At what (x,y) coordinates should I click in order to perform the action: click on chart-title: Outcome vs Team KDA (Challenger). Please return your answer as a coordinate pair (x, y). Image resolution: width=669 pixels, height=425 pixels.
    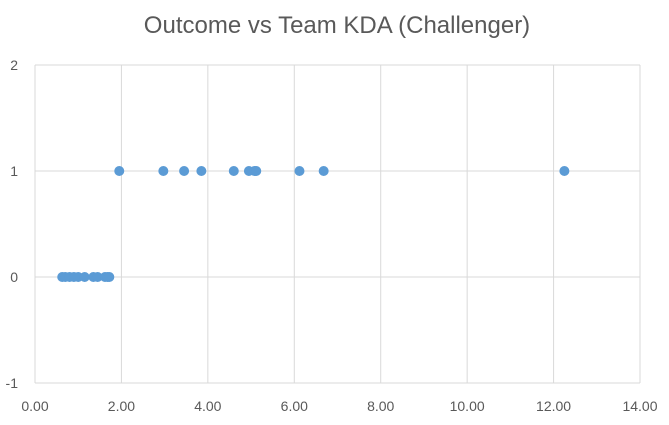
    Looking at the image, I should click on (337, 25).